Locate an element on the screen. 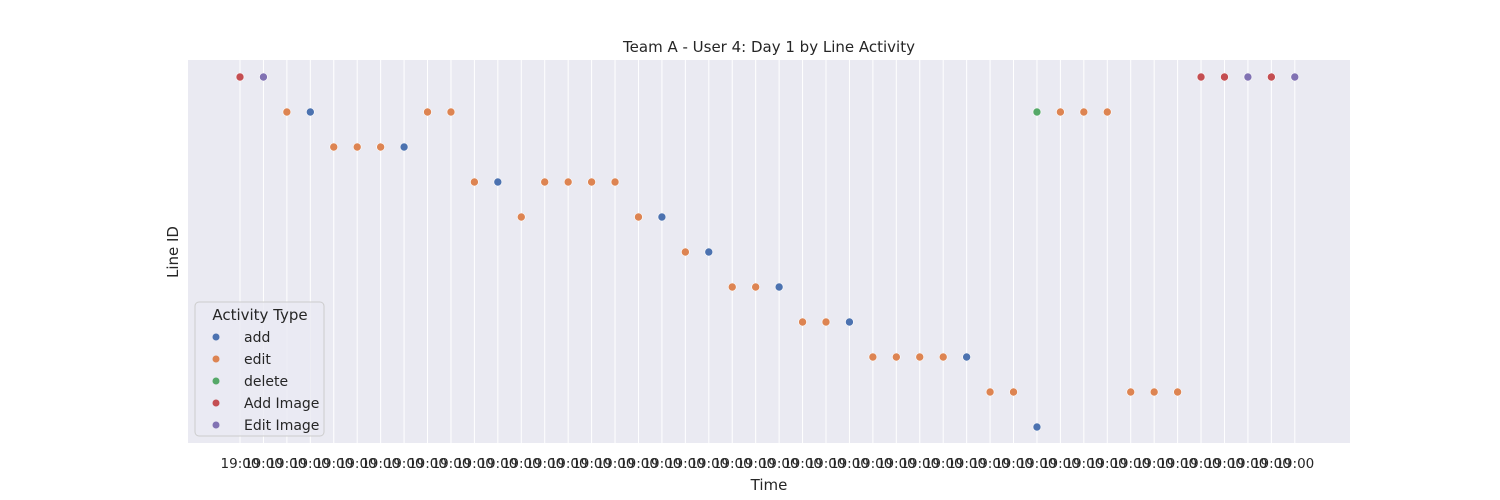 Image resolution: width=1500 pixels, height=500 pixels. legend-box is located at coordinates (259, 369).